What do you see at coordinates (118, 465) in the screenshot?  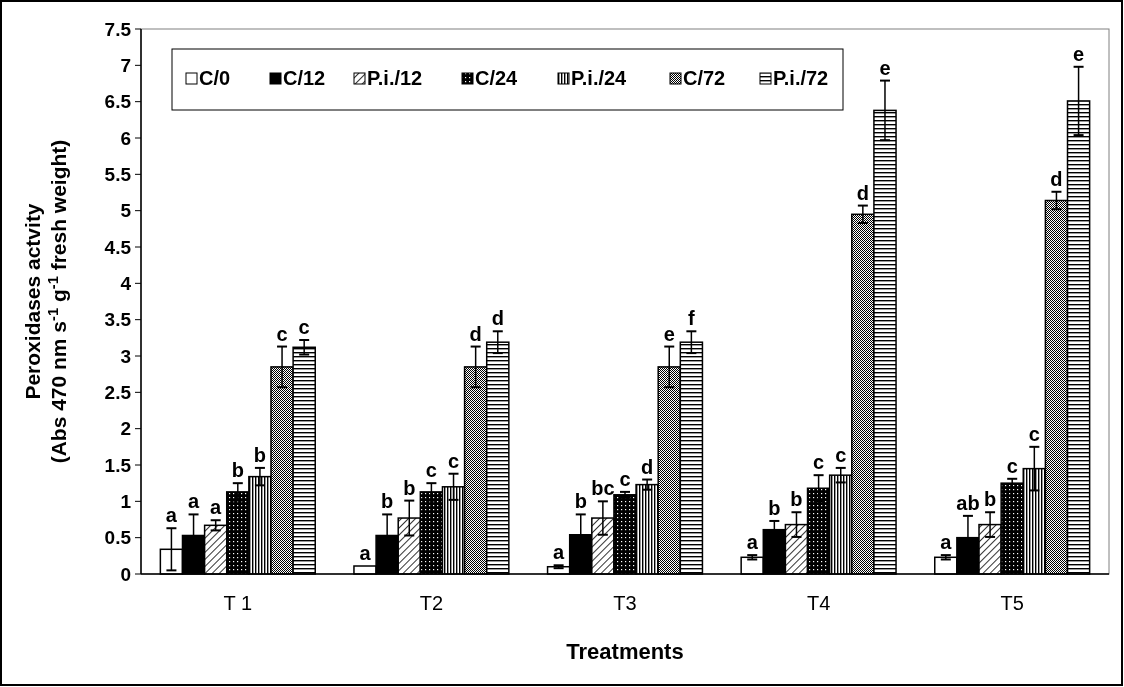 I see `y-tick-label: 1.5` at bounding box center [118, 465].